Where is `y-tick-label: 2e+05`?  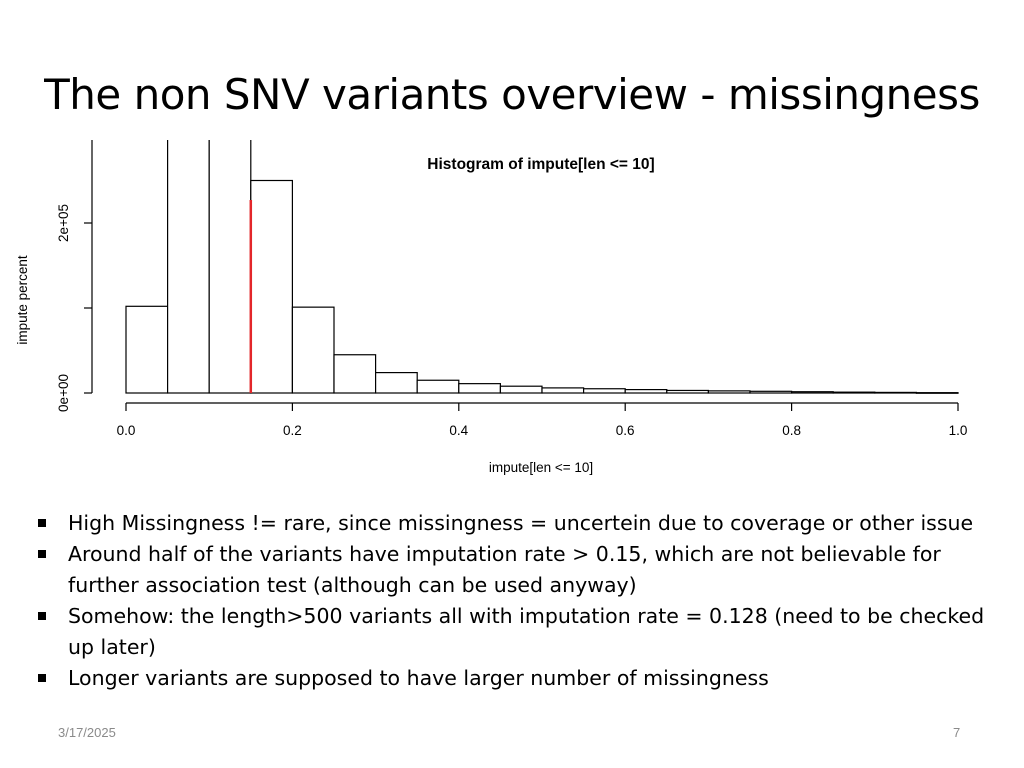 y-tick-label: 2e+05 is located at coordinates (63, 223).